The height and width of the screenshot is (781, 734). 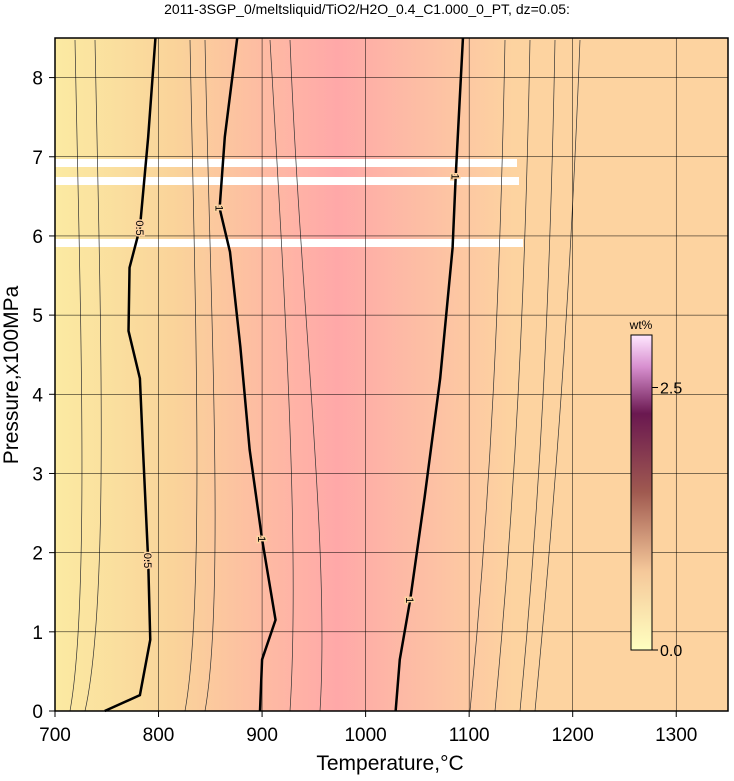 What do you see at coordinates (37, 237) in the screenshot?
I see `y-tick-label: 6` at bounding box center [37, 237].